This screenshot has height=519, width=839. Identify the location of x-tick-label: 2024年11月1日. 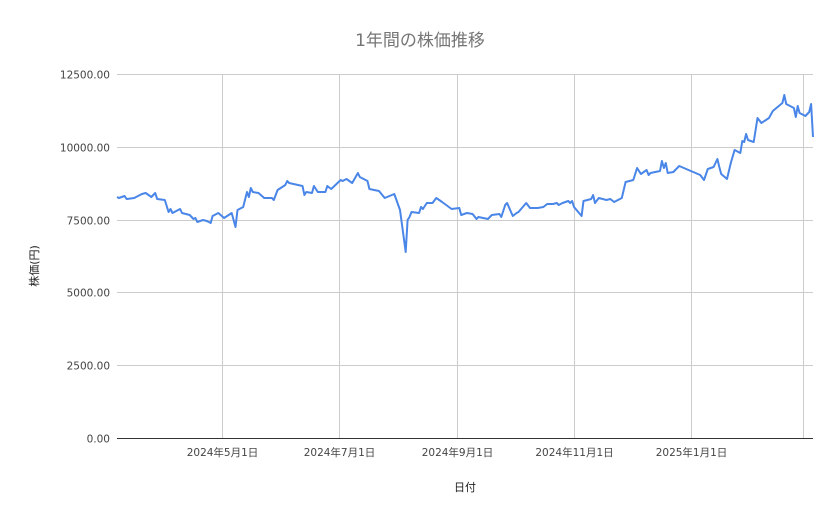
(574, 452).